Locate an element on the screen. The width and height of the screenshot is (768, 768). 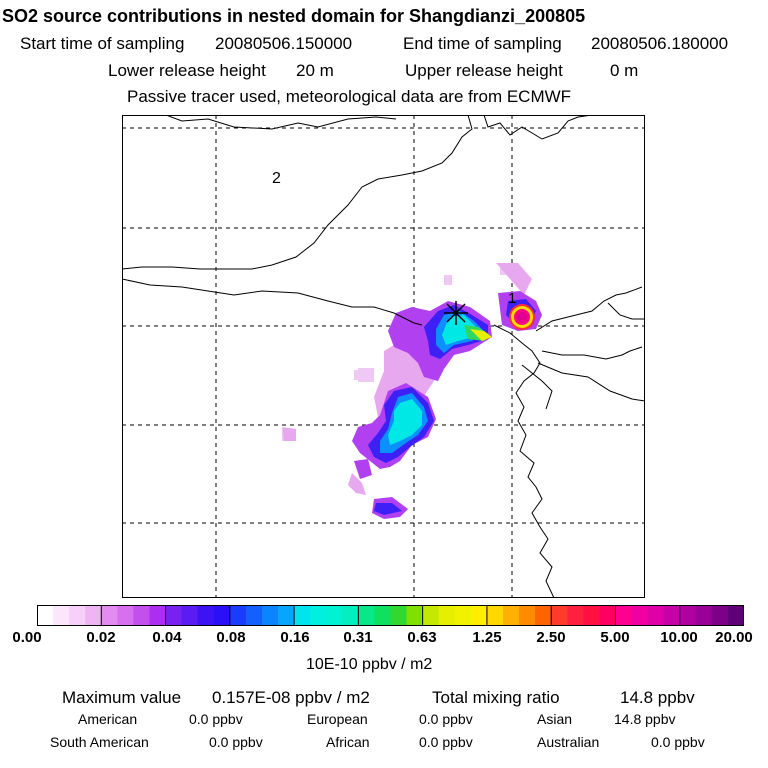
region-label-1: 1 is located at coordinates (512, 298).